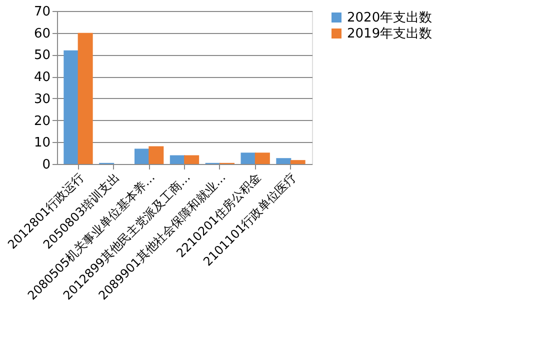 Image resolution: width=551 pixels, height=346 pixels. Describe the element at coordinates (42, 56) in the screenshot. I see `y-tick-label: 50` at that location.